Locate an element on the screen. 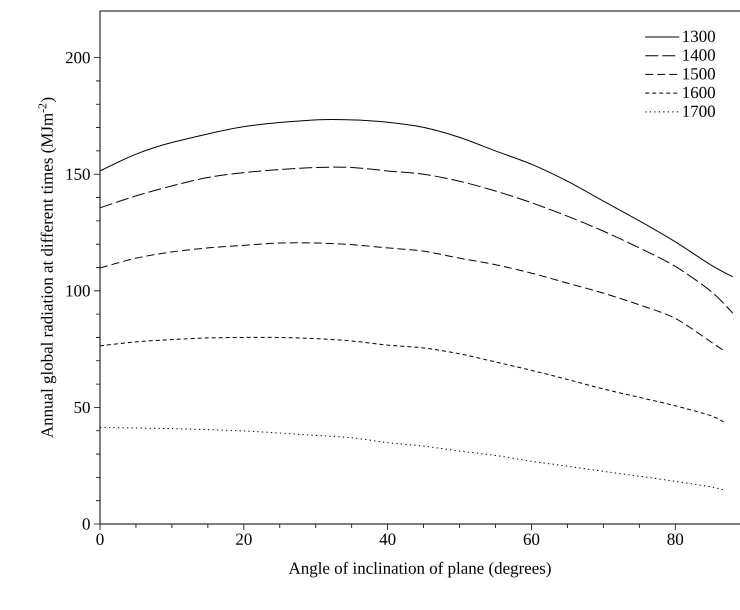 The width and height of the screenshot is (740, 610). y-tick-label: 150 is located at coordinates (78, 174).